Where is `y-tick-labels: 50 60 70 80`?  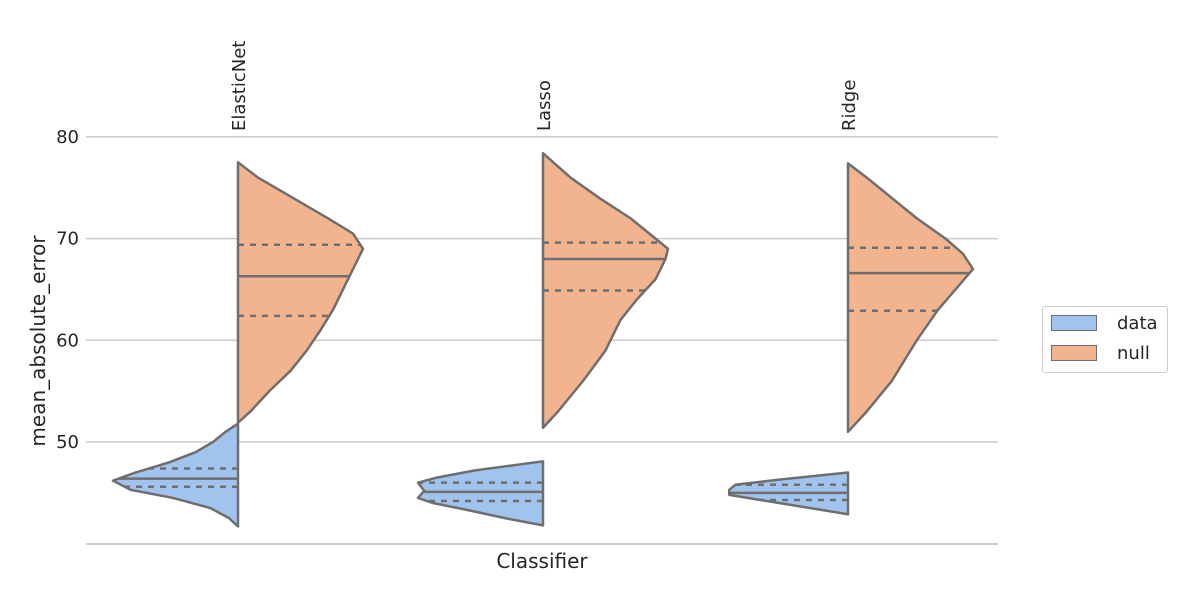
y-tick-labels: 50 60 70 80 is located at coordinates (67, 290).